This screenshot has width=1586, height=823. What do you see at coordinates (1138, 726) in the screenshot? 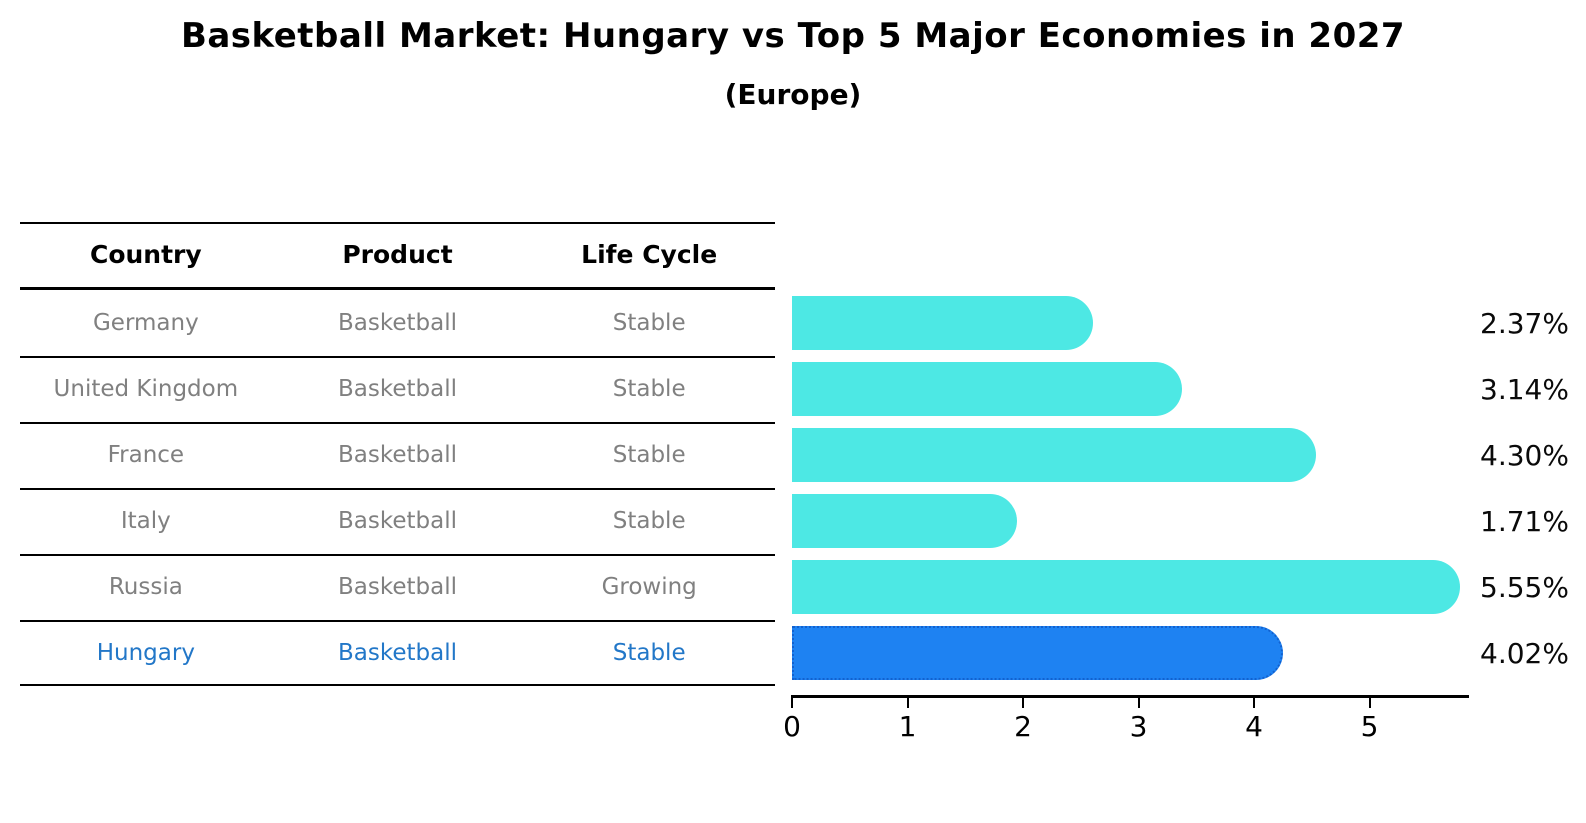
I see `x-axis-tick-label: 3` at bounding box center [1138, 726].